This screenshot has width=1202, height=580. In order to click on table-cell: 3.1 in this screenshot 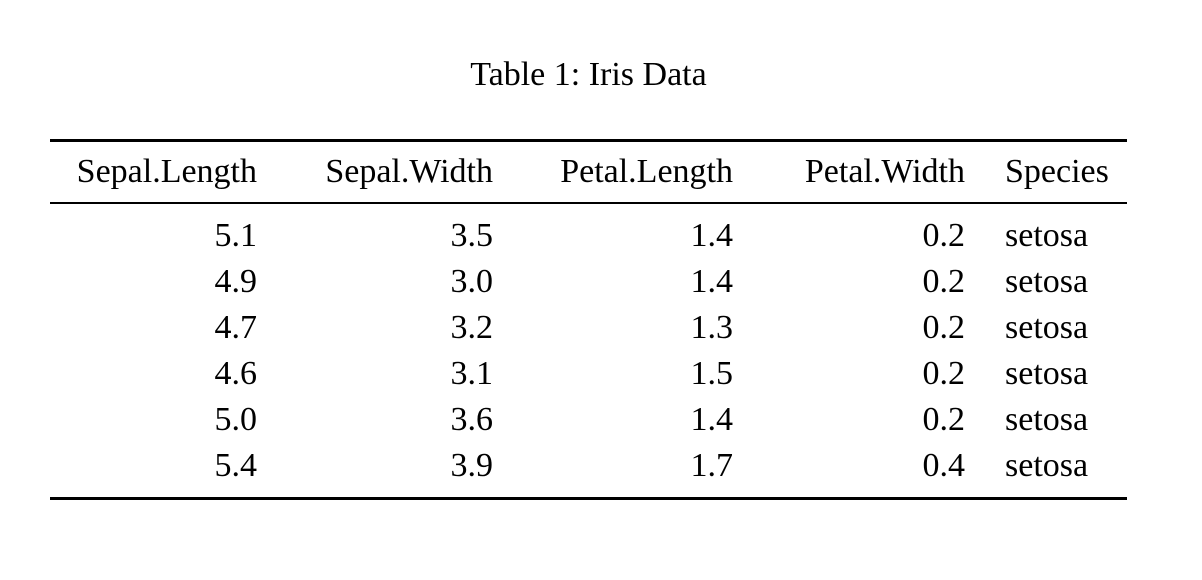, I will do `click(472, 373)`.